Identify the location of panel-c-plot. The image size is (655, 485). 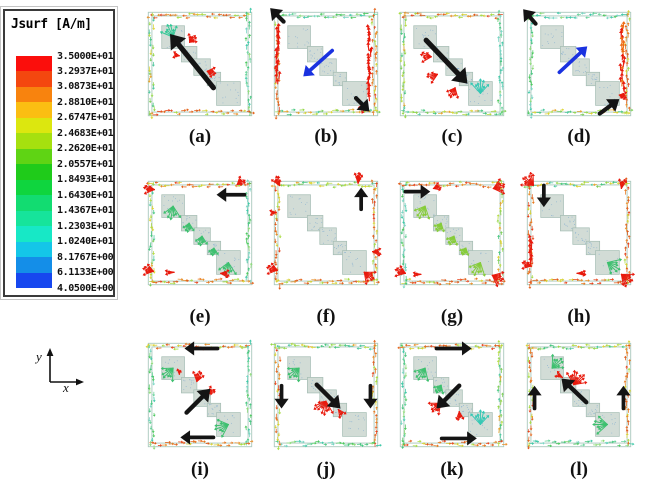
(452, 64).